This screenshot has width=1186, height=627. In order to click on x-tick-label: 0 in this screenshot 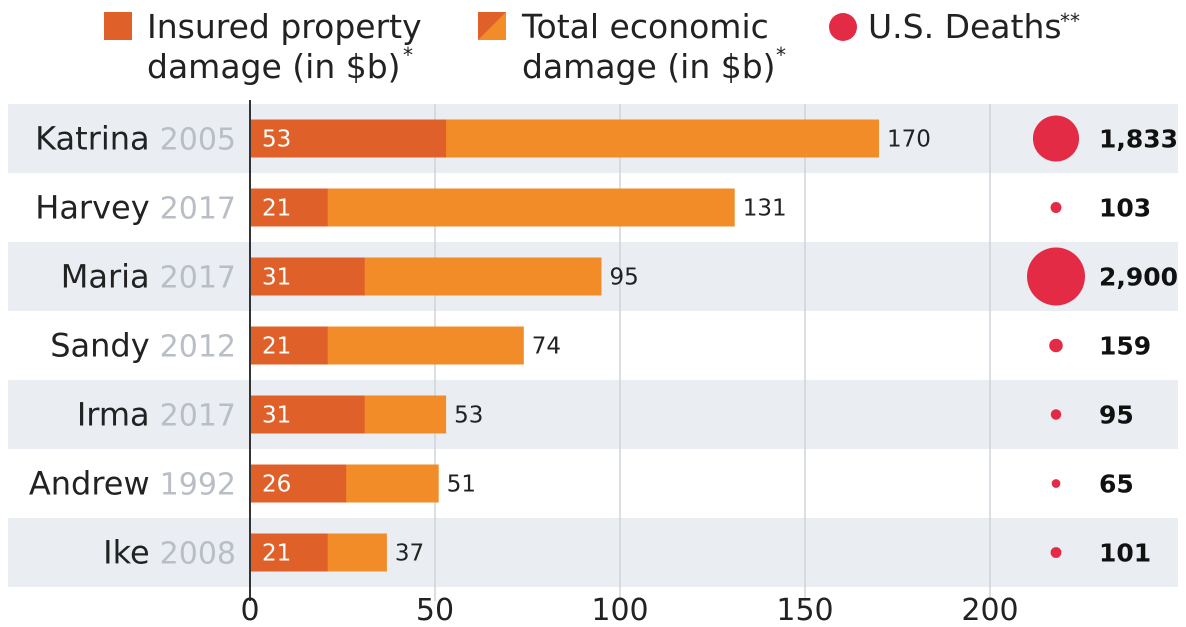, I will do `click(249, 610)`.